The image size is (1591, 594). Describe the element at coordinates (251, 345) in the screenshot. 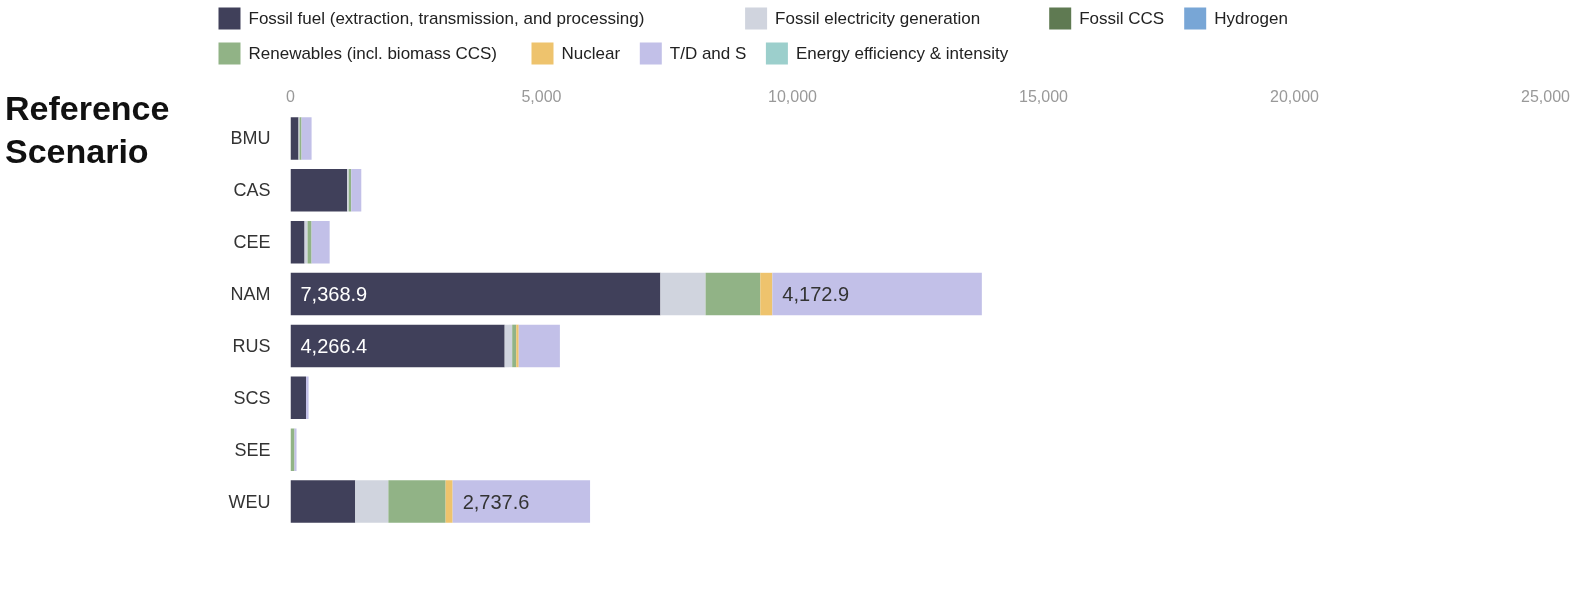

I see `y-tick-label: RUS` at that location.